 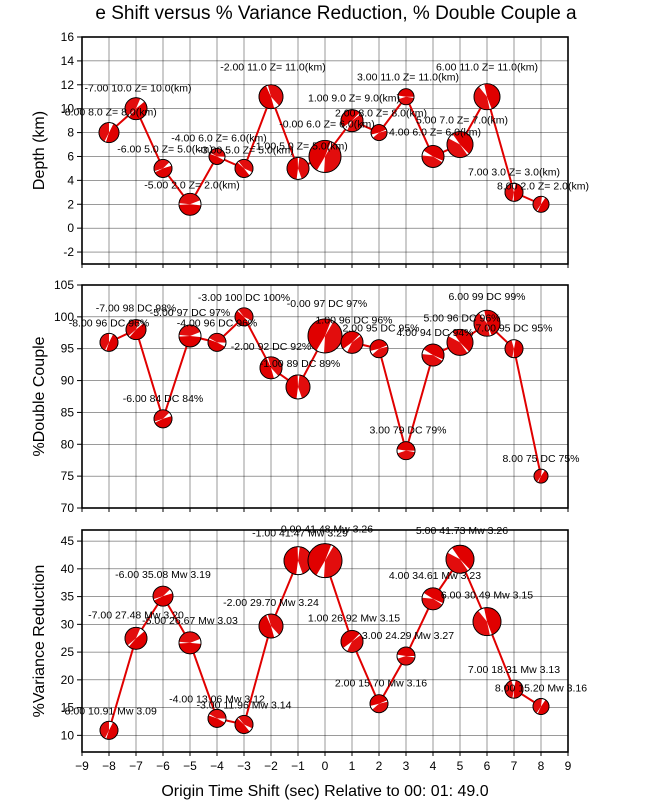 What do you see at coordinates (271, 603) in the screenshot?
I see `data-label: -2.00 29.70 Mw 3.24` at bounding box center [271, 603].